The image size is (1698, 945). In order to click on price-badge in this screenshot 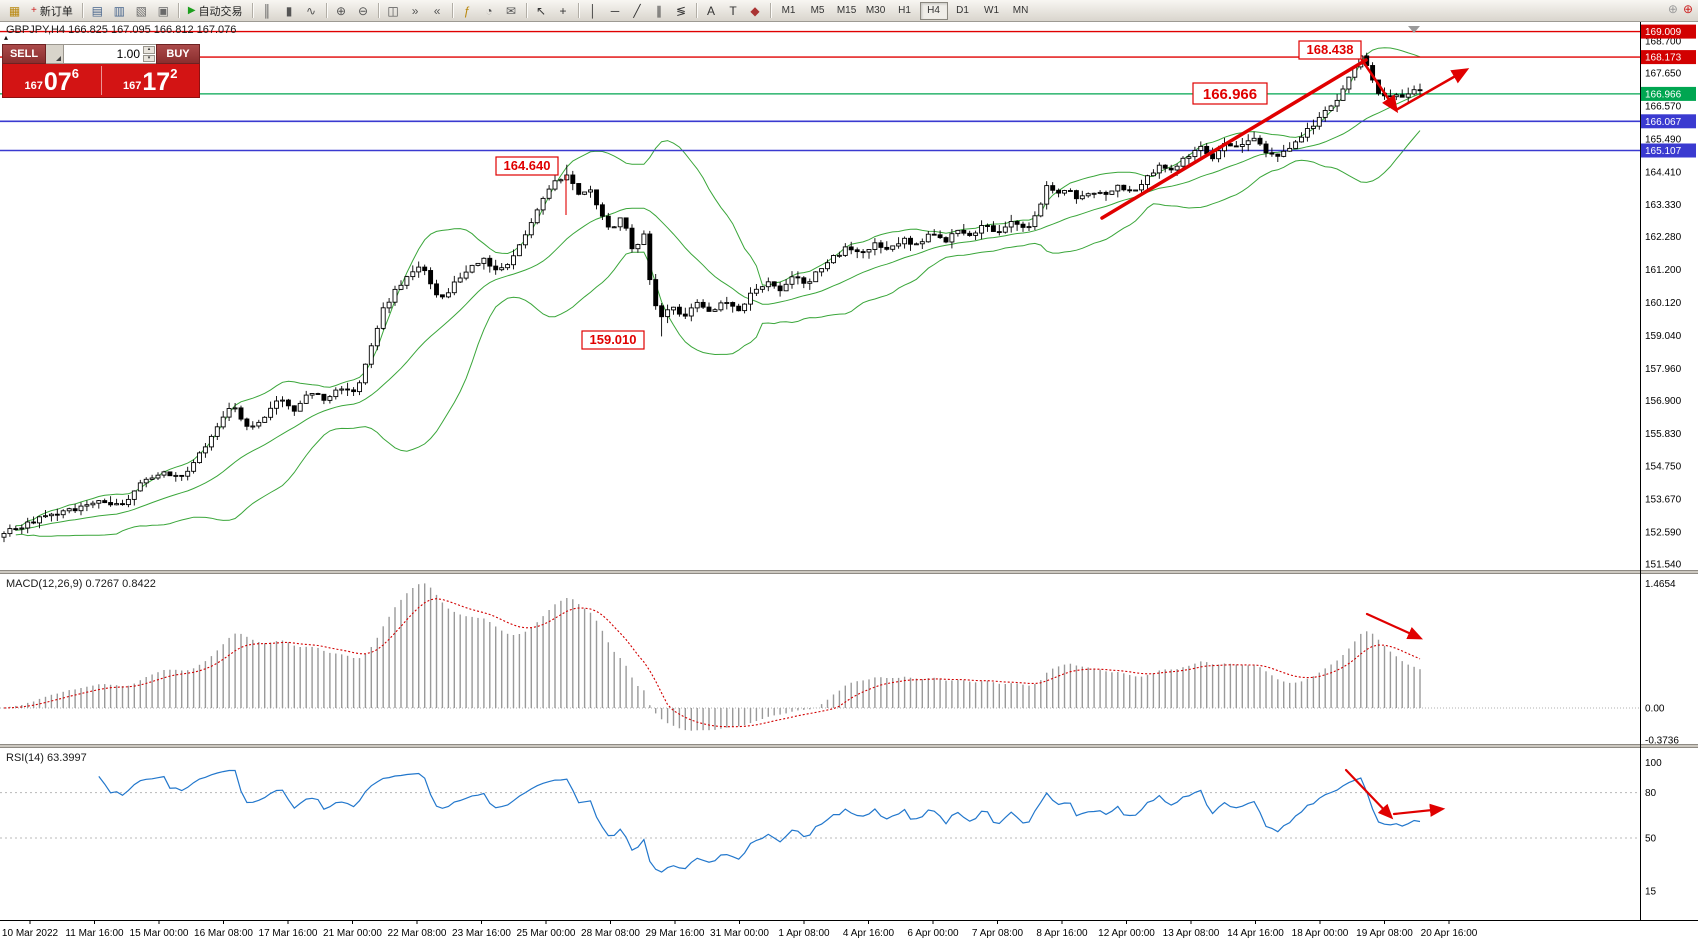, I will do `click(1668, 31)`.